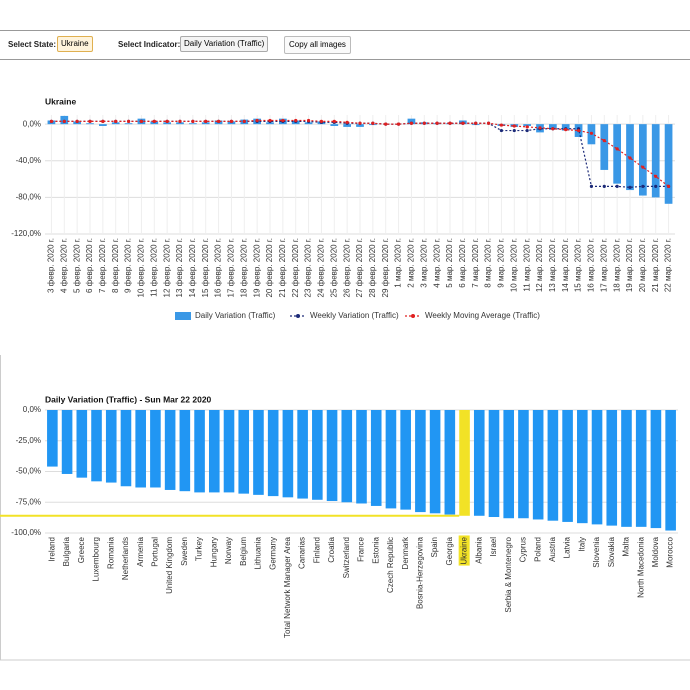 The width and height of the screenshot is (690, 690). I want to click on y-tick-label: -75,0%, so click(28, 501).